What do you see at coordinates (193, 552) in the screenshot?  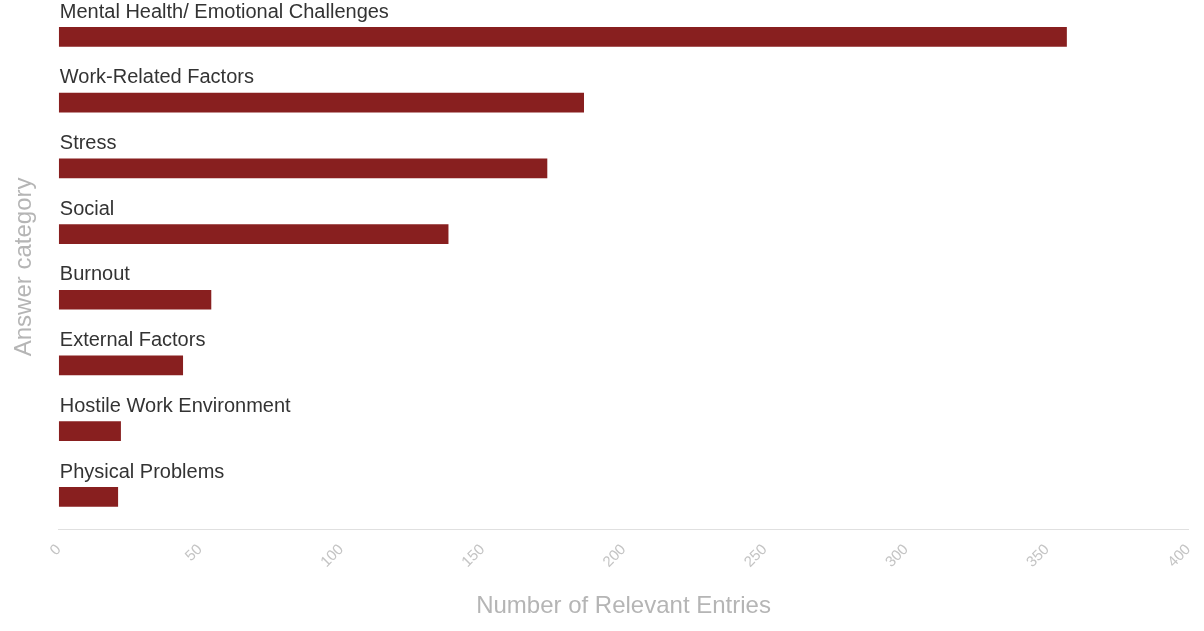 I see `x-tick-label: 50` at bounding box center [193, 552].